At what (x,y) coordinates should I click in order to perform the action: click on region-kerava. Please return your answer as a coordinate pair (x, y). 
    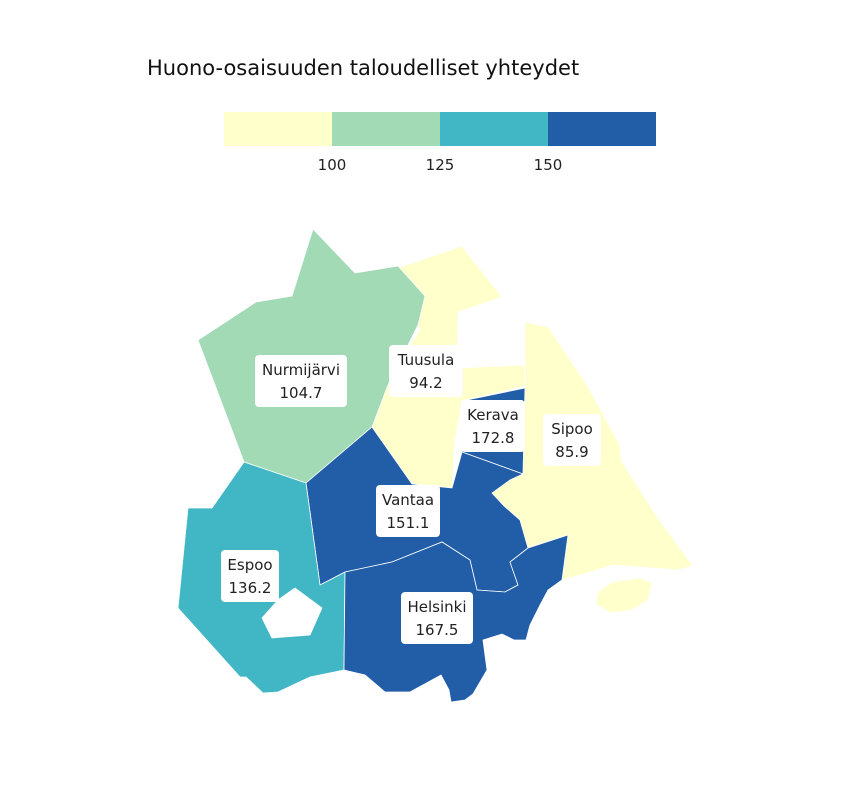
    Looking at the image, I should click on (493, 431).